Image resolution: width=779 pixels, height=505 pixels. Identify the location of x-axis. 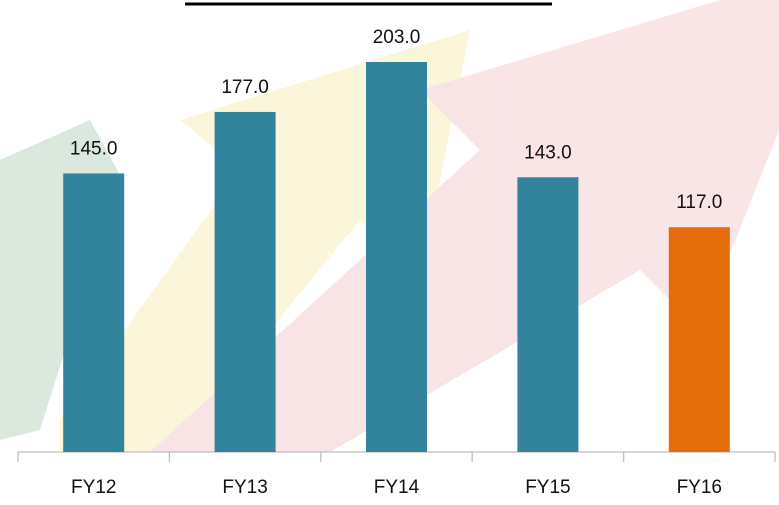
(396, 456).